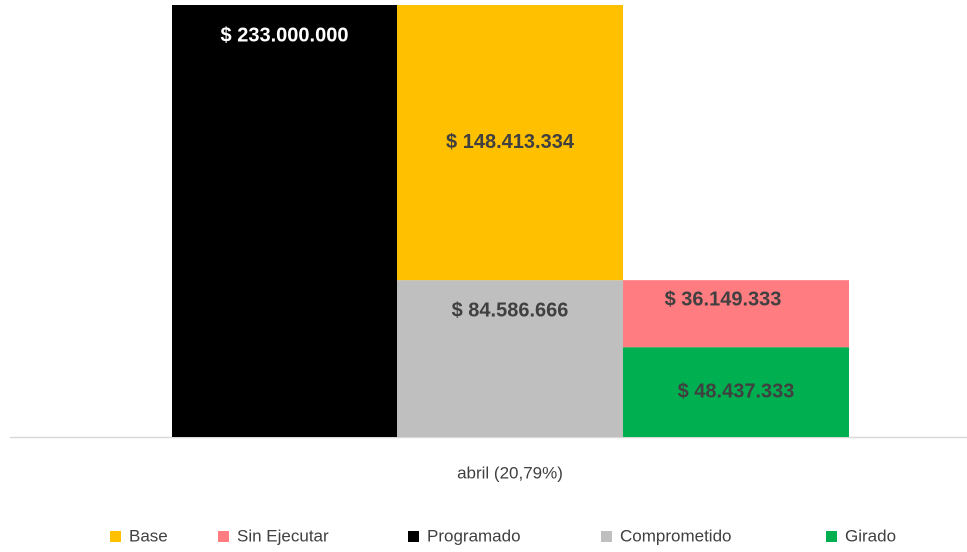 Image resolution: width=967 pixels, height=552 pixels. Describe the element at coordinates (676, 535) in the screenshot. I see `legend-label: Comprometido` at that location.